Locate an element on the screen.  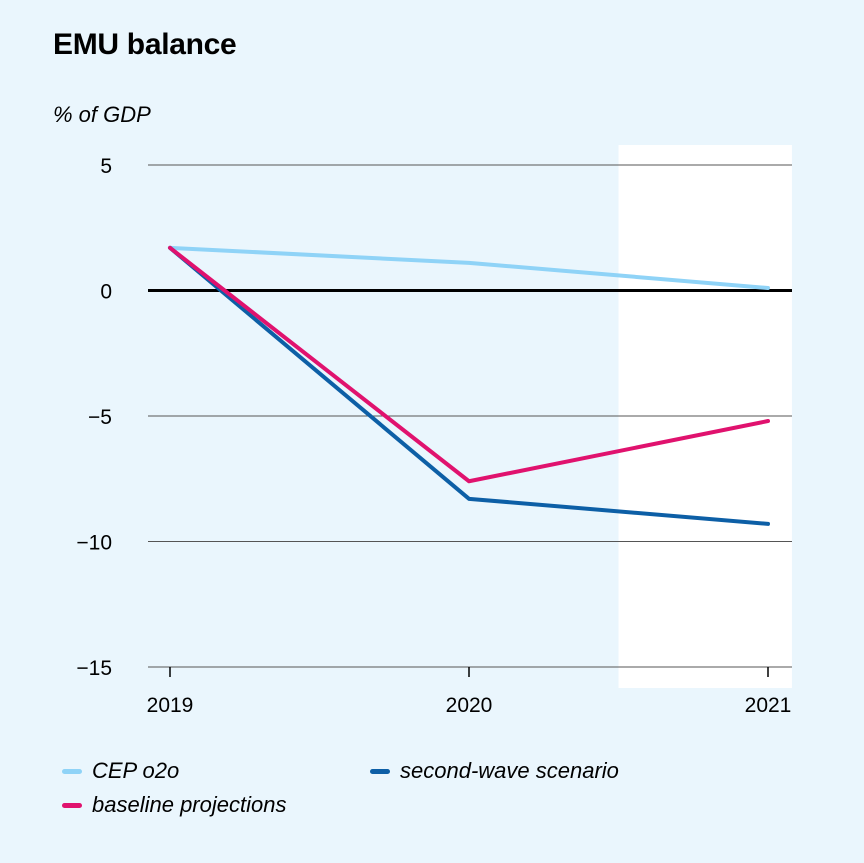
y-tick-label: −10 is located at coordinates (94, 543).